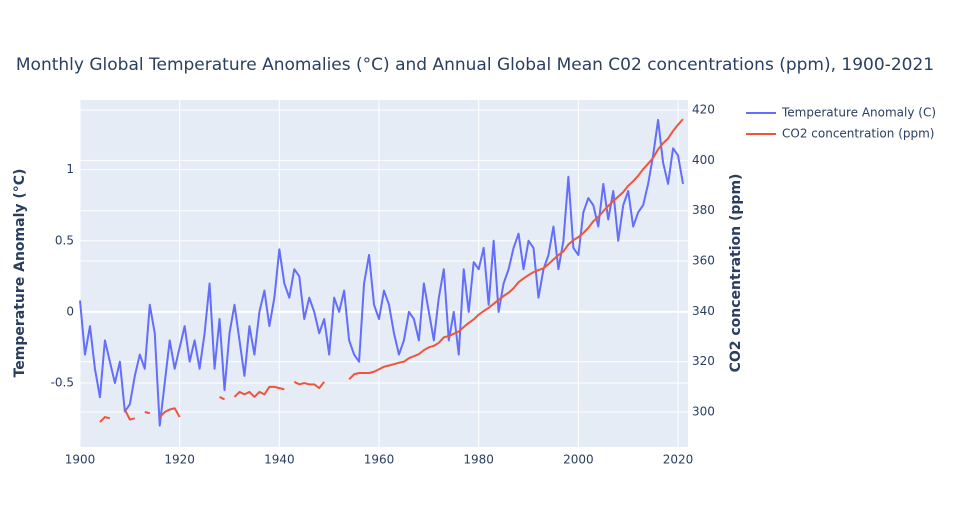 The width and height of the screenshot is (954, 525). Describe the element at coordinates (578, 460) in the screenshot. I see `x-tick-label: 2000` at that location.